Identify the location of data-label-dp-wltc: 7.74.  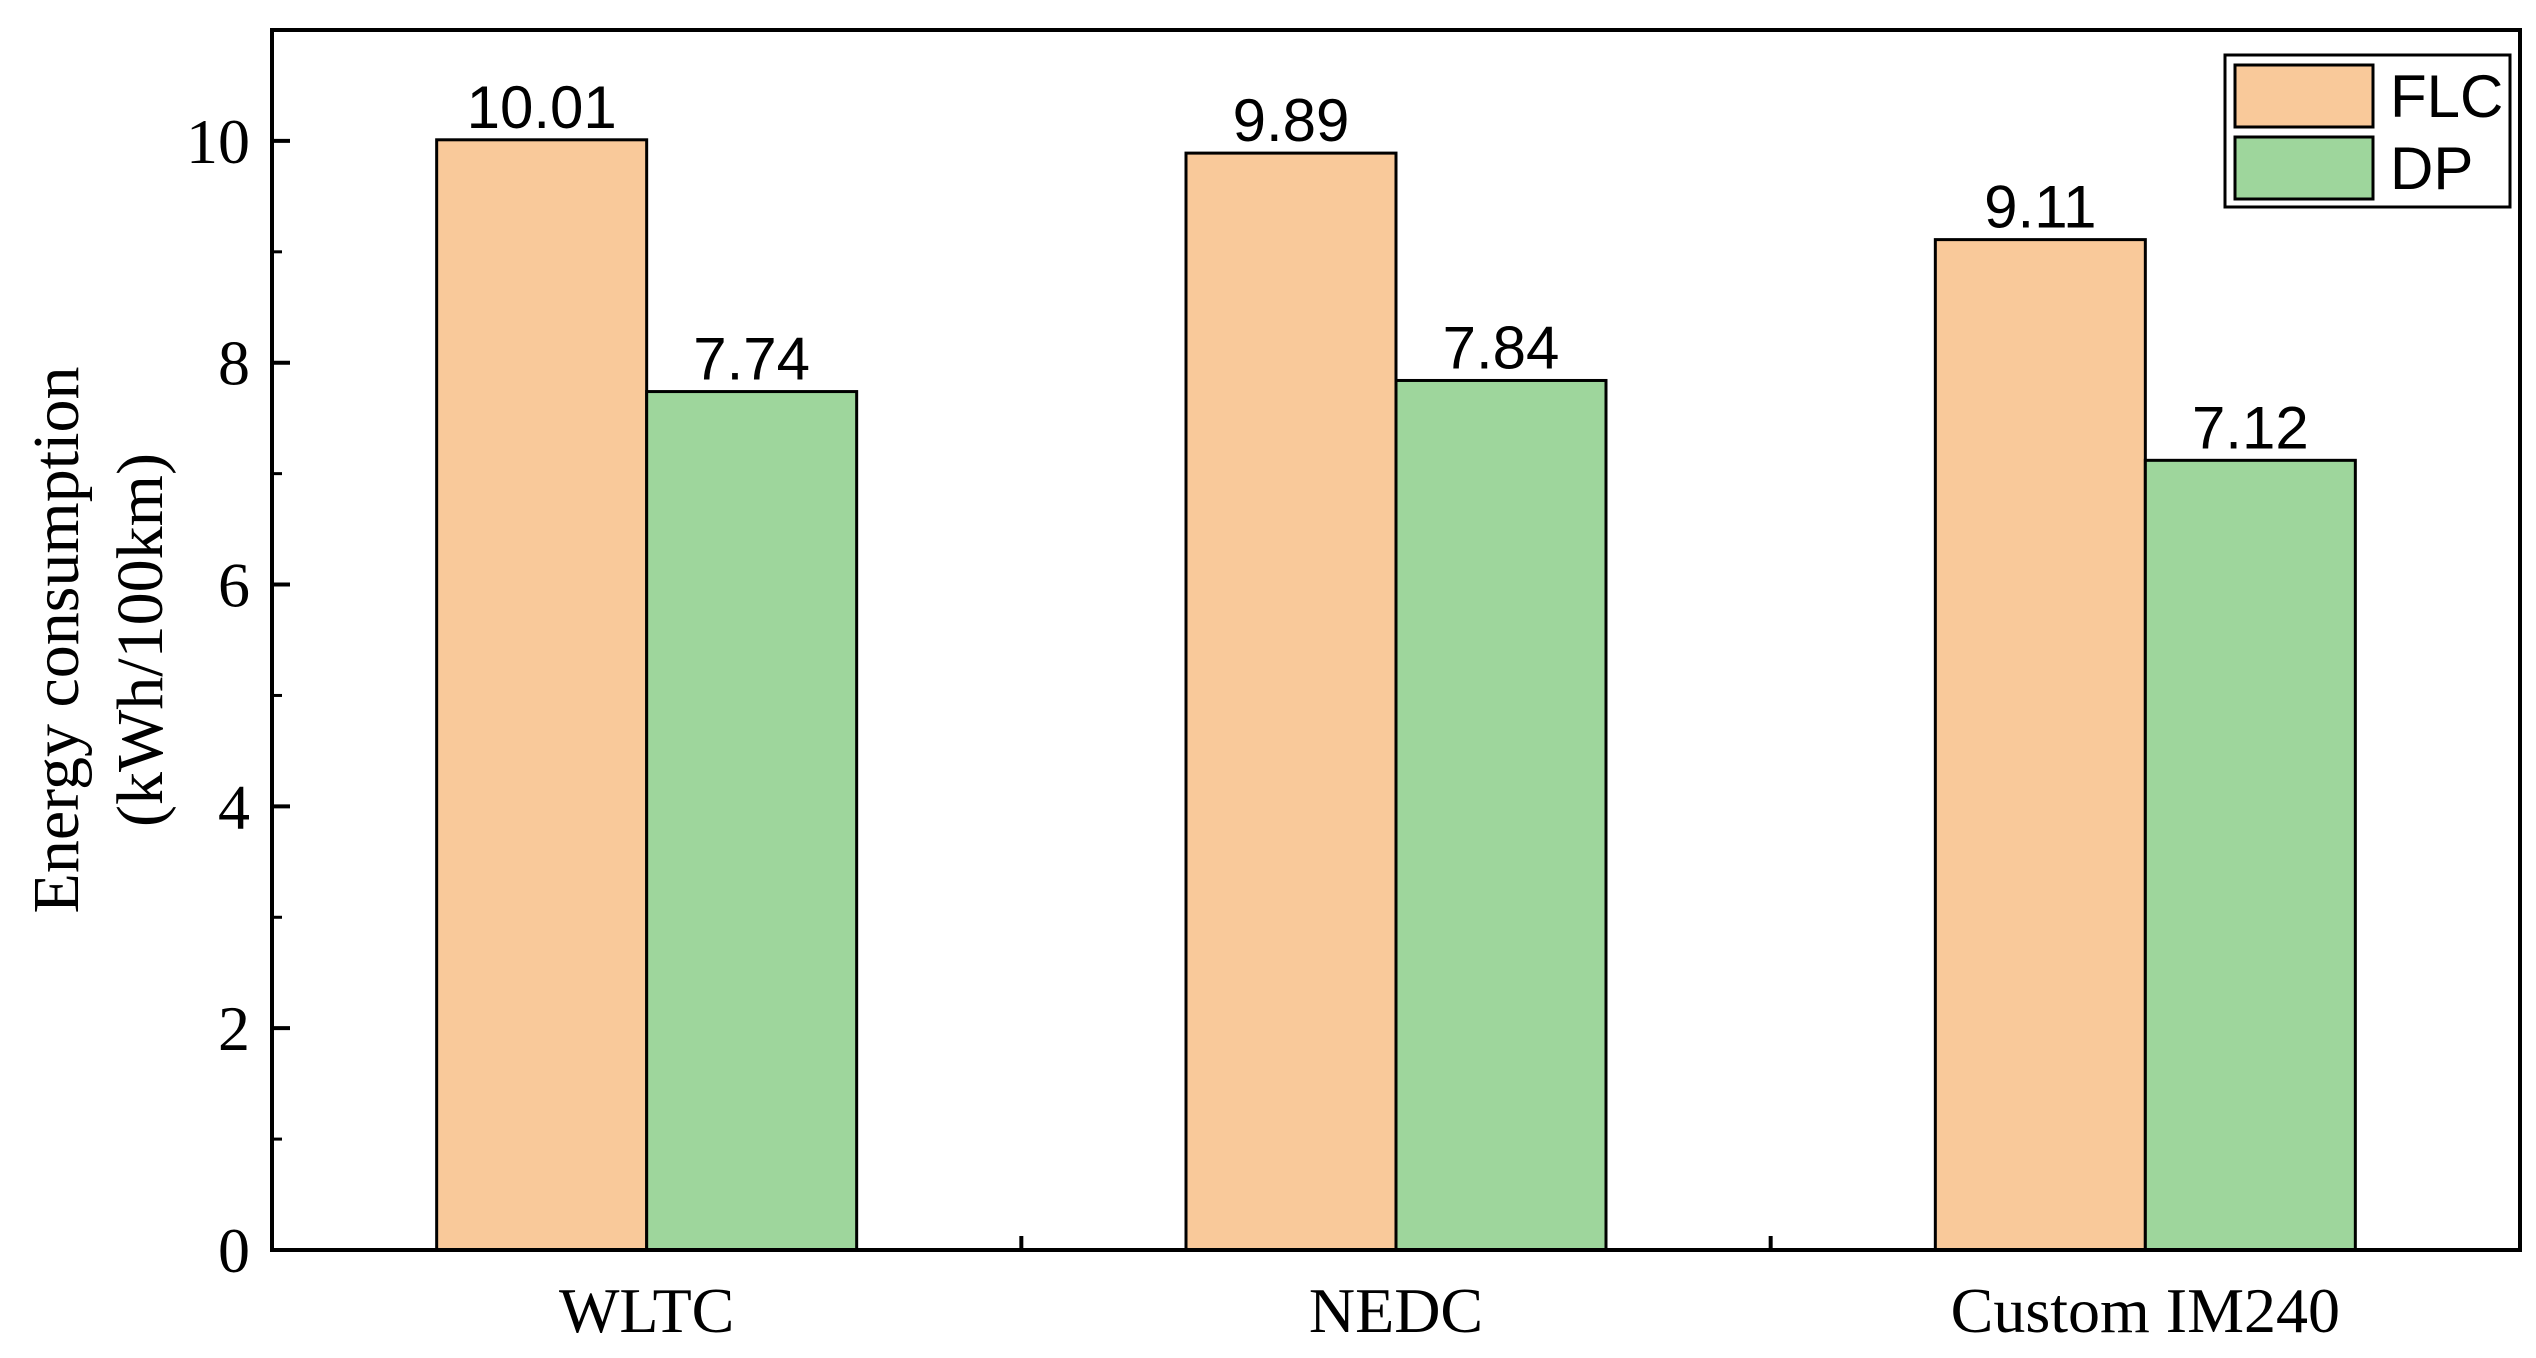
(751, 359).